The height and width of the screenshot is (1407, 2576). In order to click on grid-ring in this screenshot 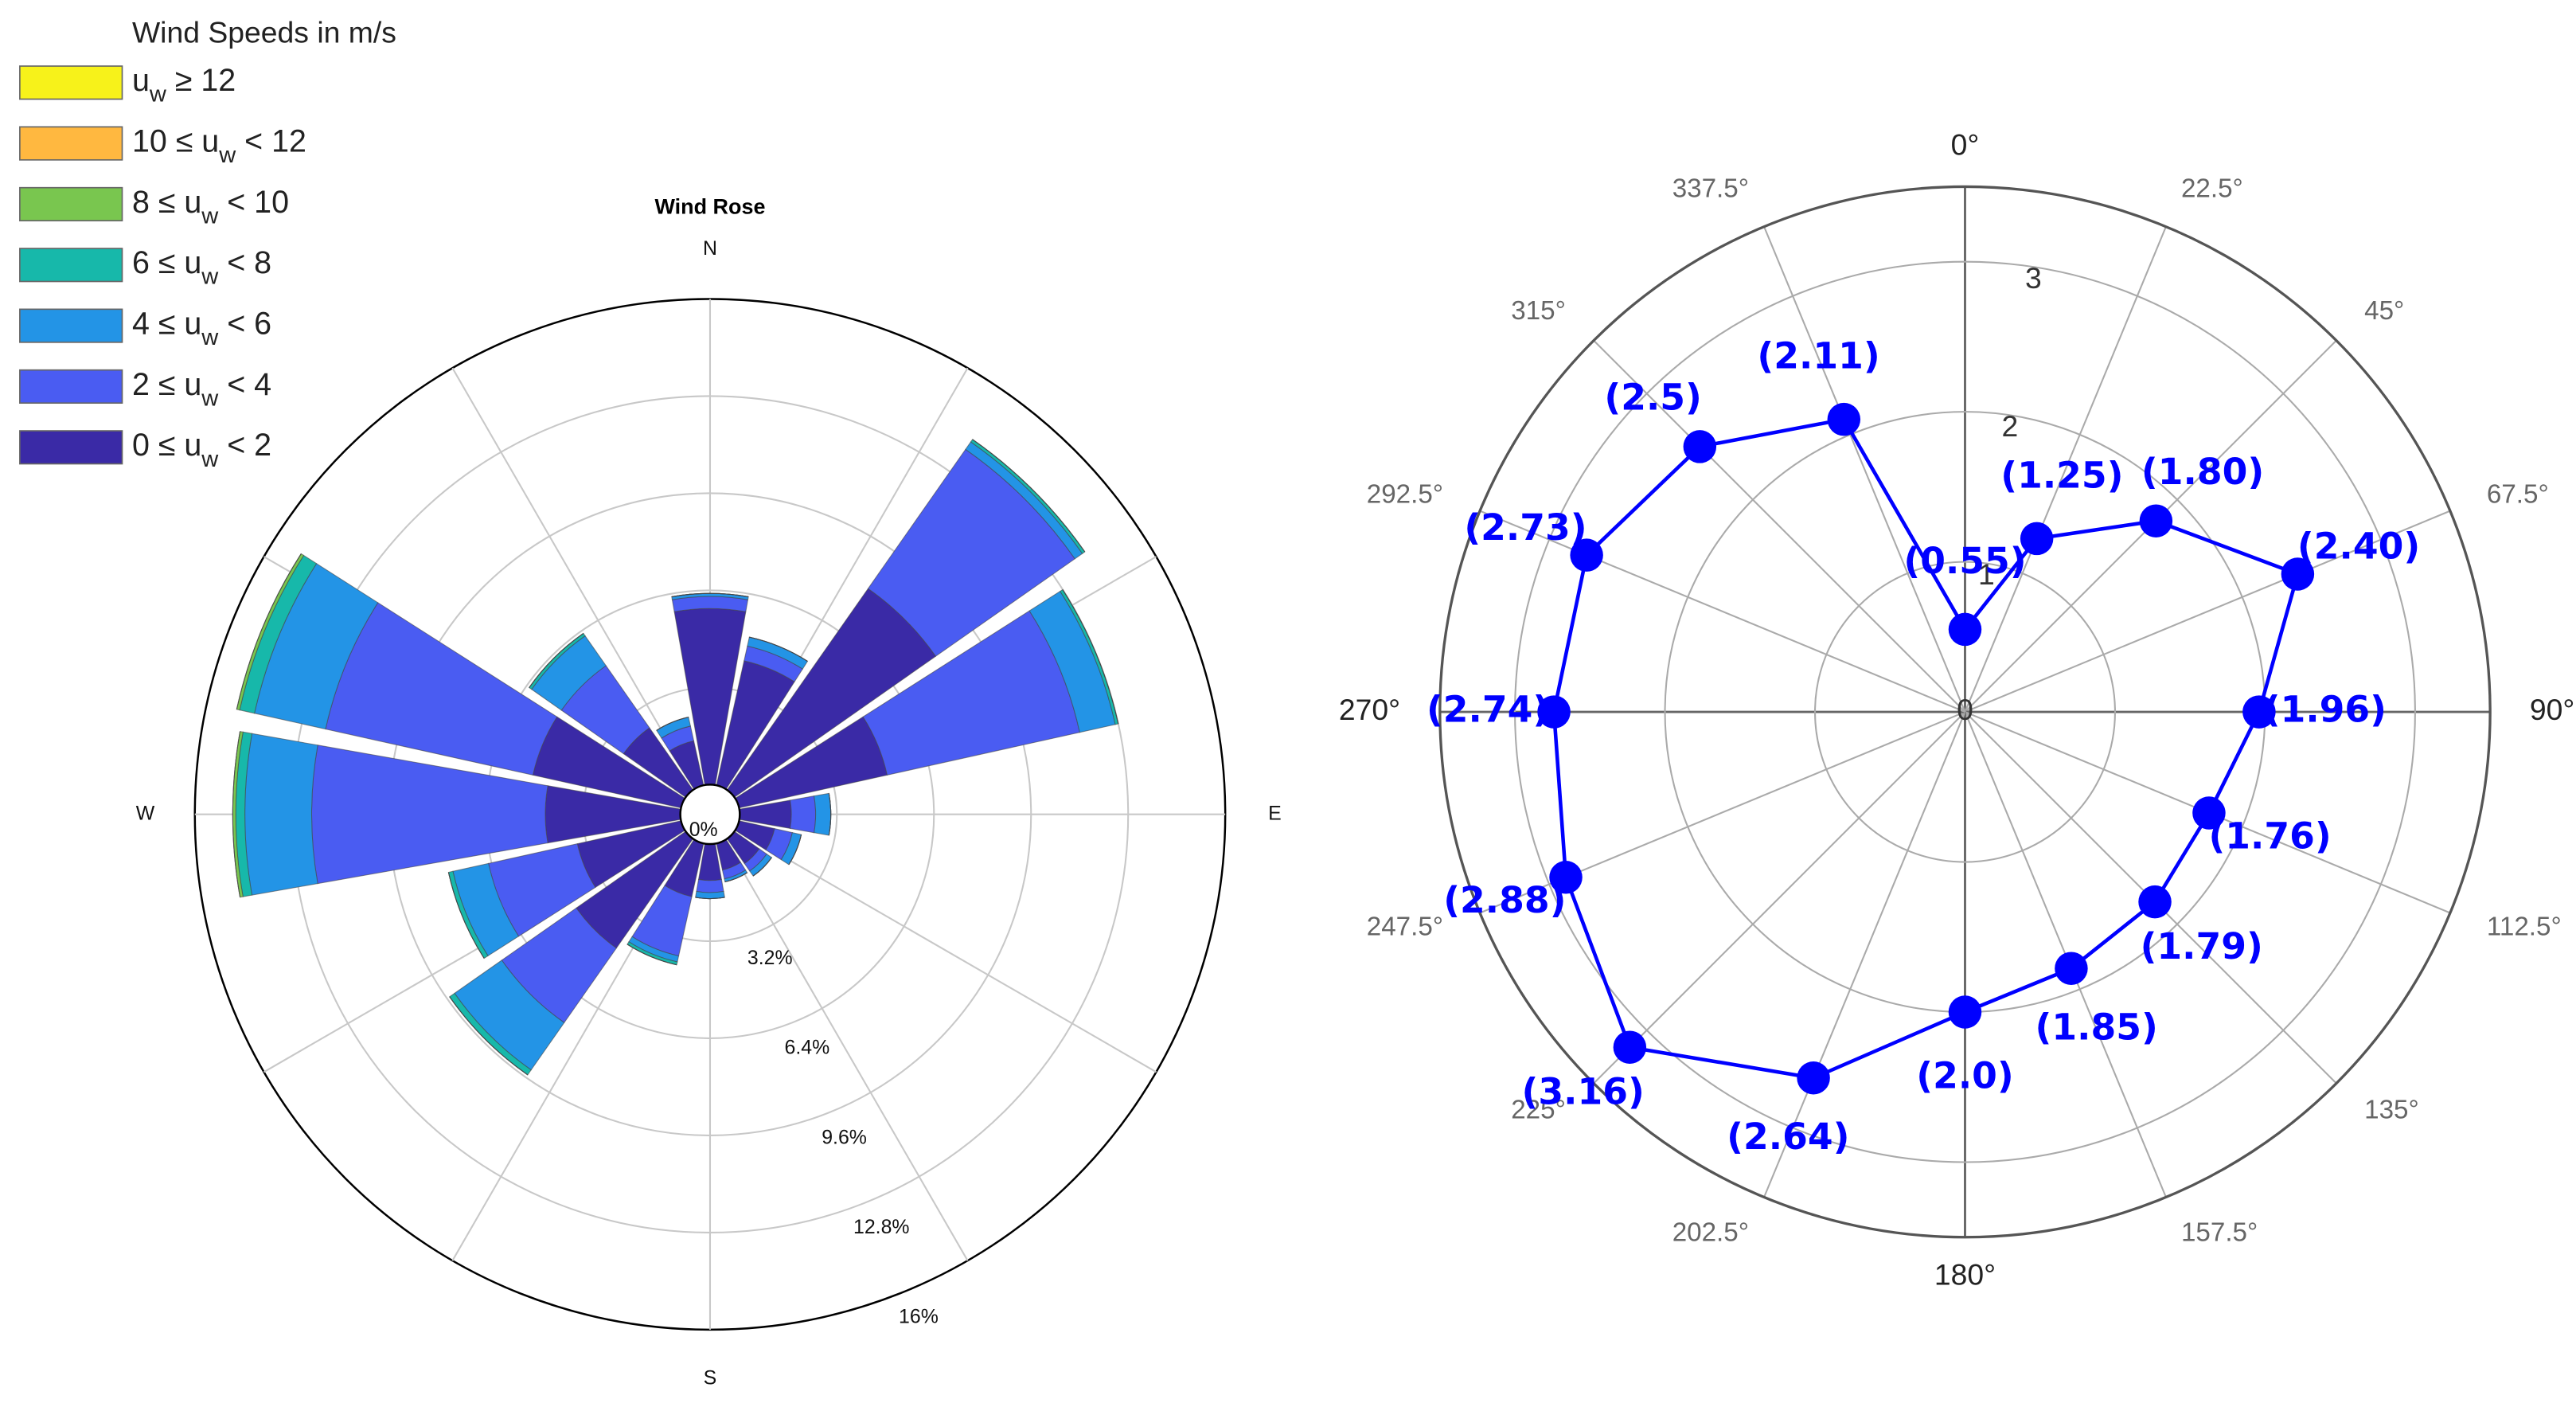, I will do `click(1964, 712)`.